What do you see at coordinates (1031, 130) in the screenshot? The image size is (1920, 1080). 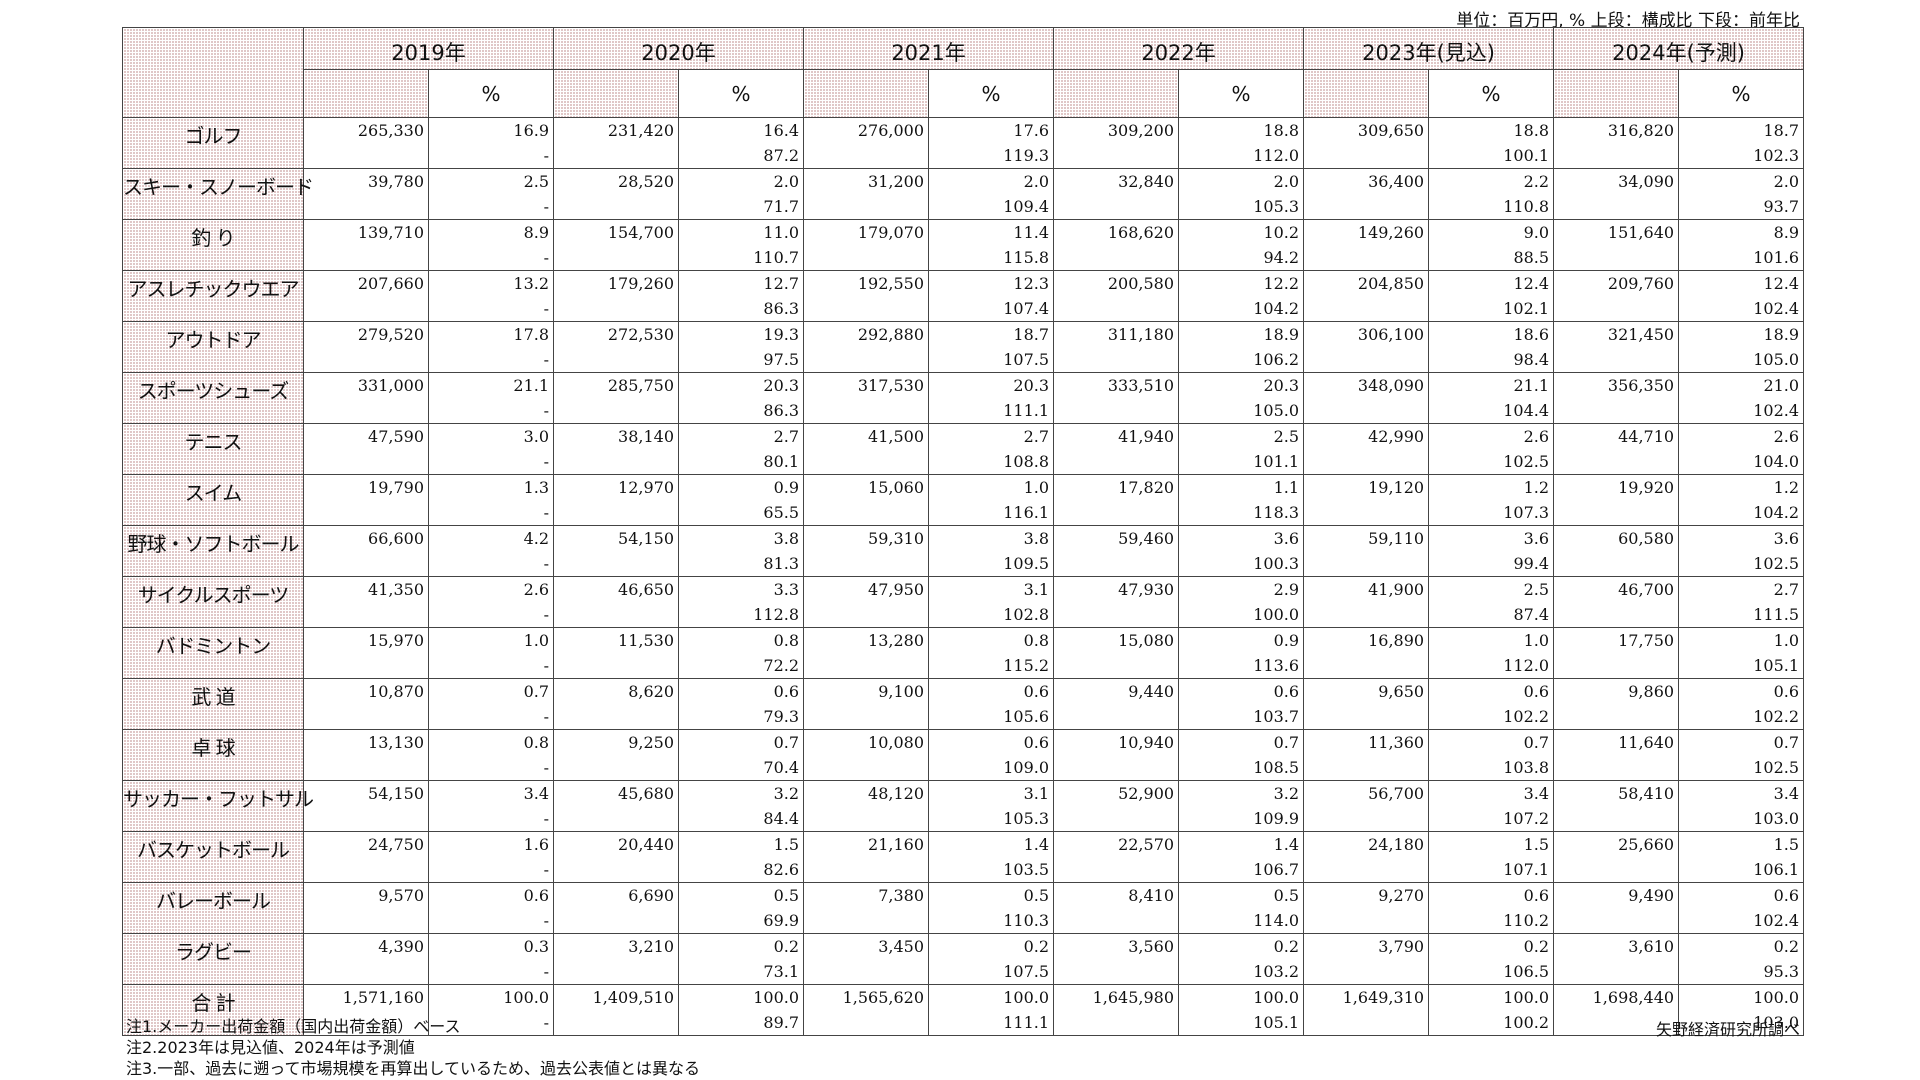 I see `share-value: 17.6` at bounding box center [1031, 130].